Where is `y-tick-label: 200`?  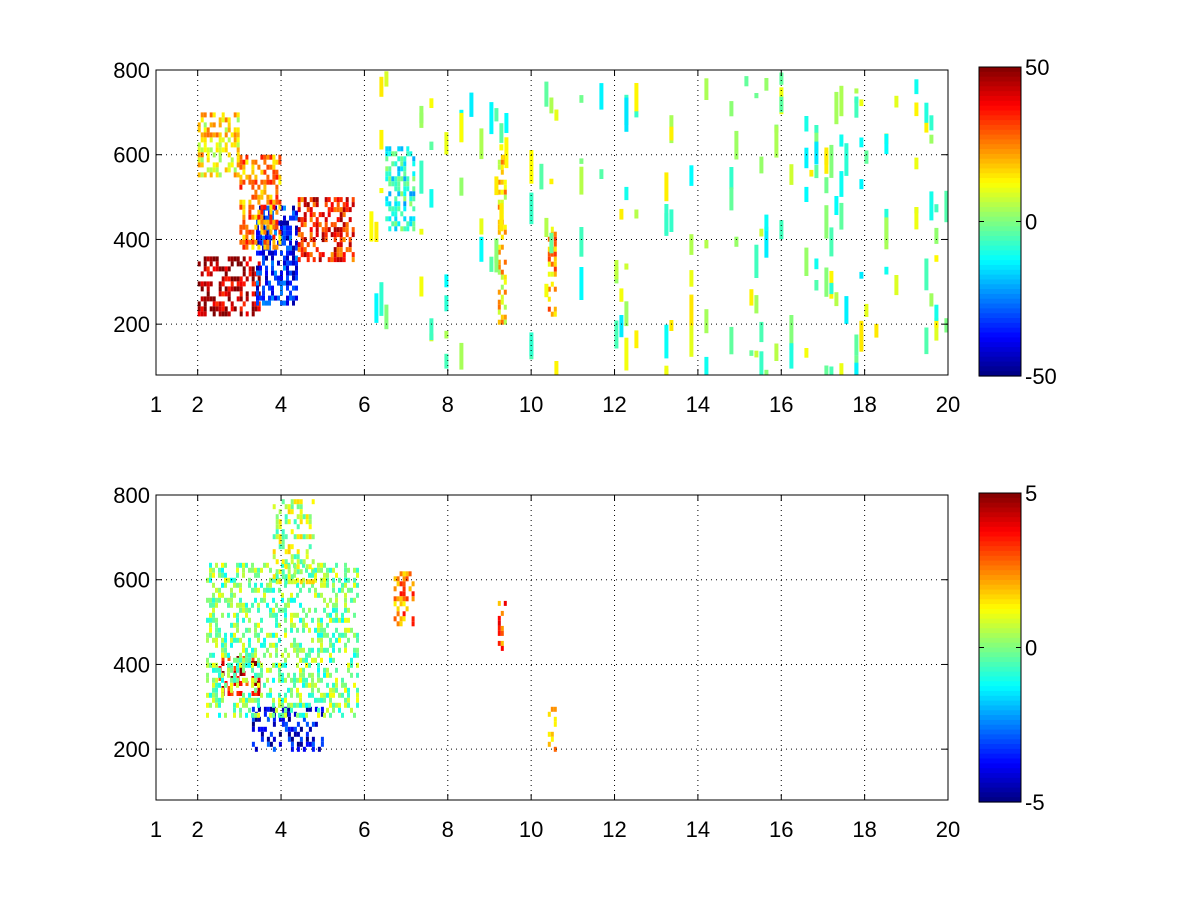
y-tick-label: 200 is located at coordinates (131, 324).